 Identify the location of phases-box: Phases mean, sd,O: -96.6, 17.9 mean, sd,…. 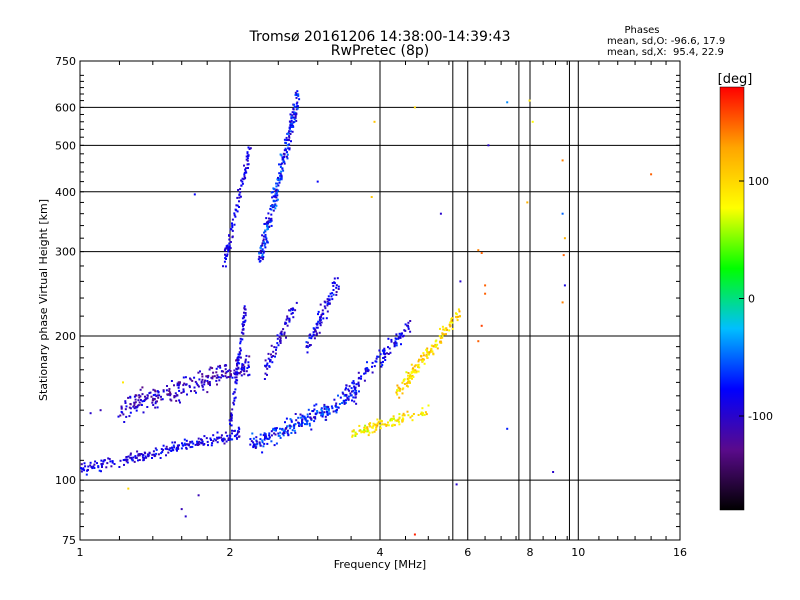
(666, 41).